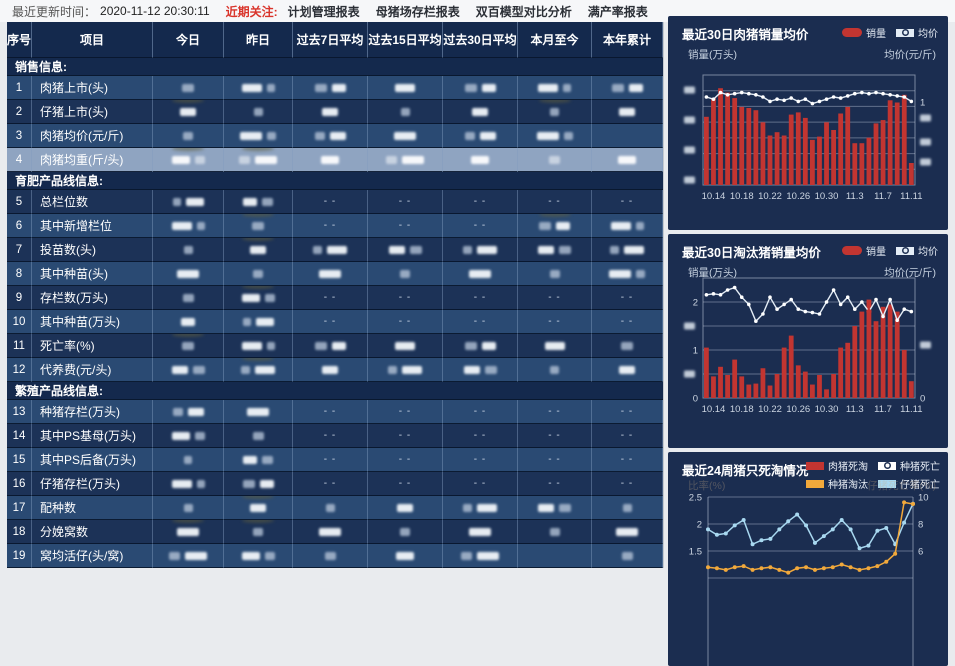  I want to click on table-row: 17 配种数, so click(335, 508).